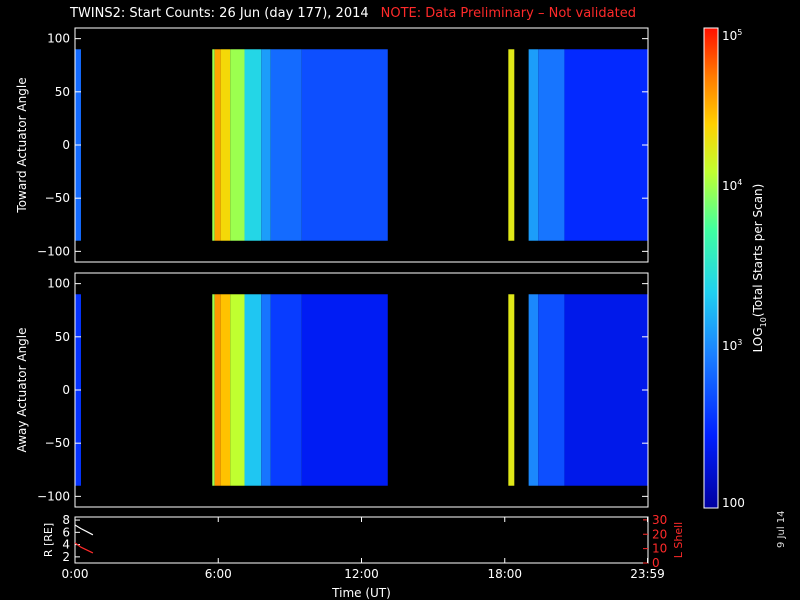  Describe the element at coordinates (66, 545) in the screenshot. I see `left-tick-label: 4` at that location.